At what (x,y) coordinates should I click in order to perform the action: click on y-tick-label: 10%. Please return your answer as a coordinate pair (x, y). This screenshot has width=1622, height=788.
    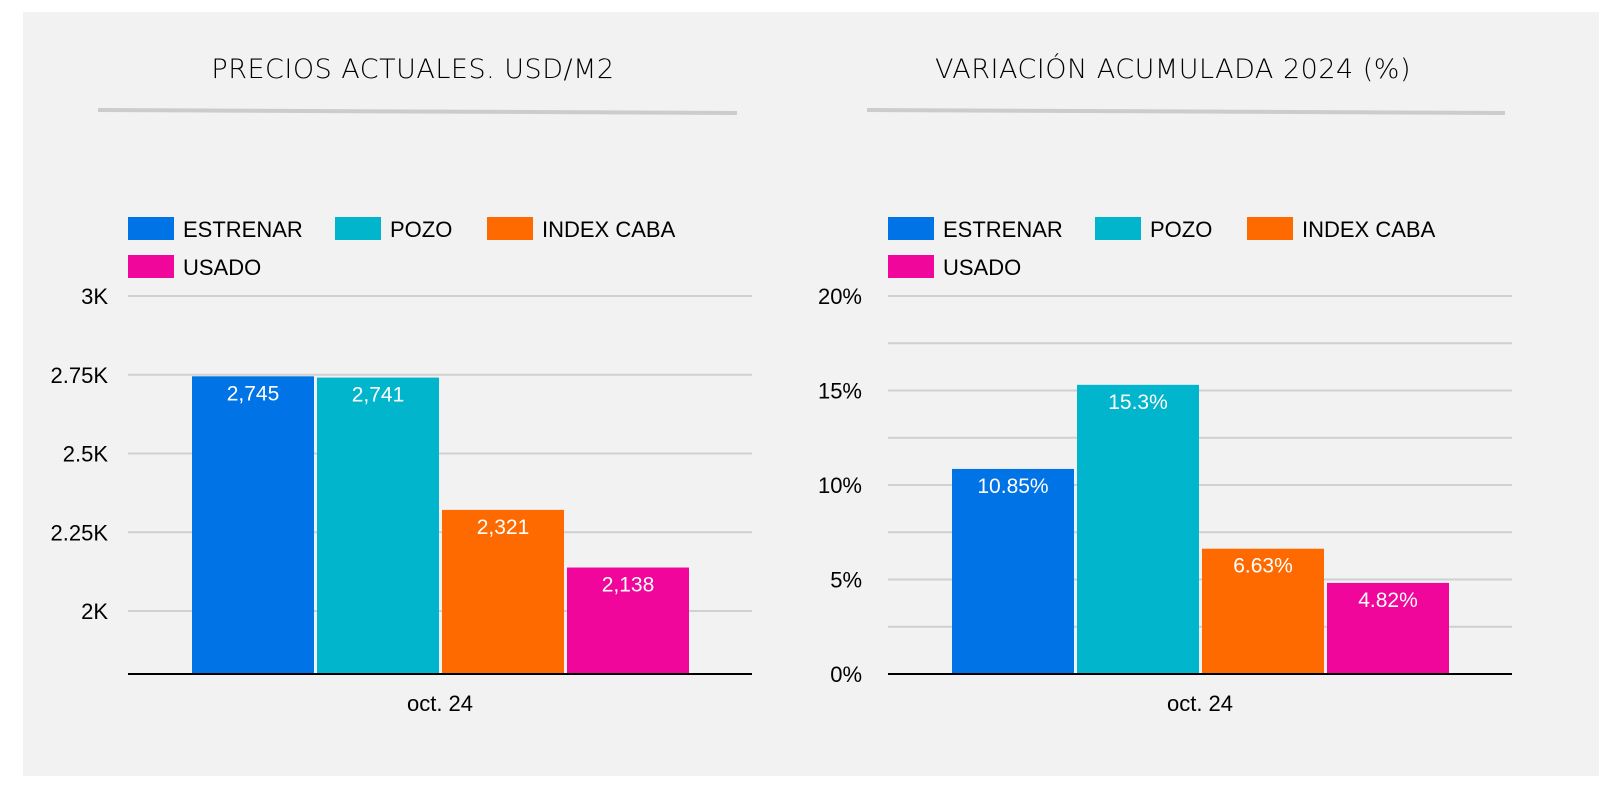
    Looking at the image, I should click on (840, 485).